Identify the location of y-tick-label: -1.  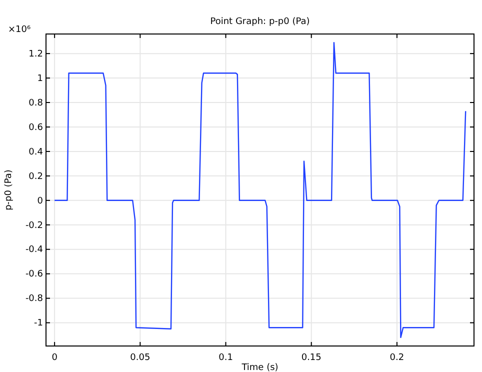
(38, 323).